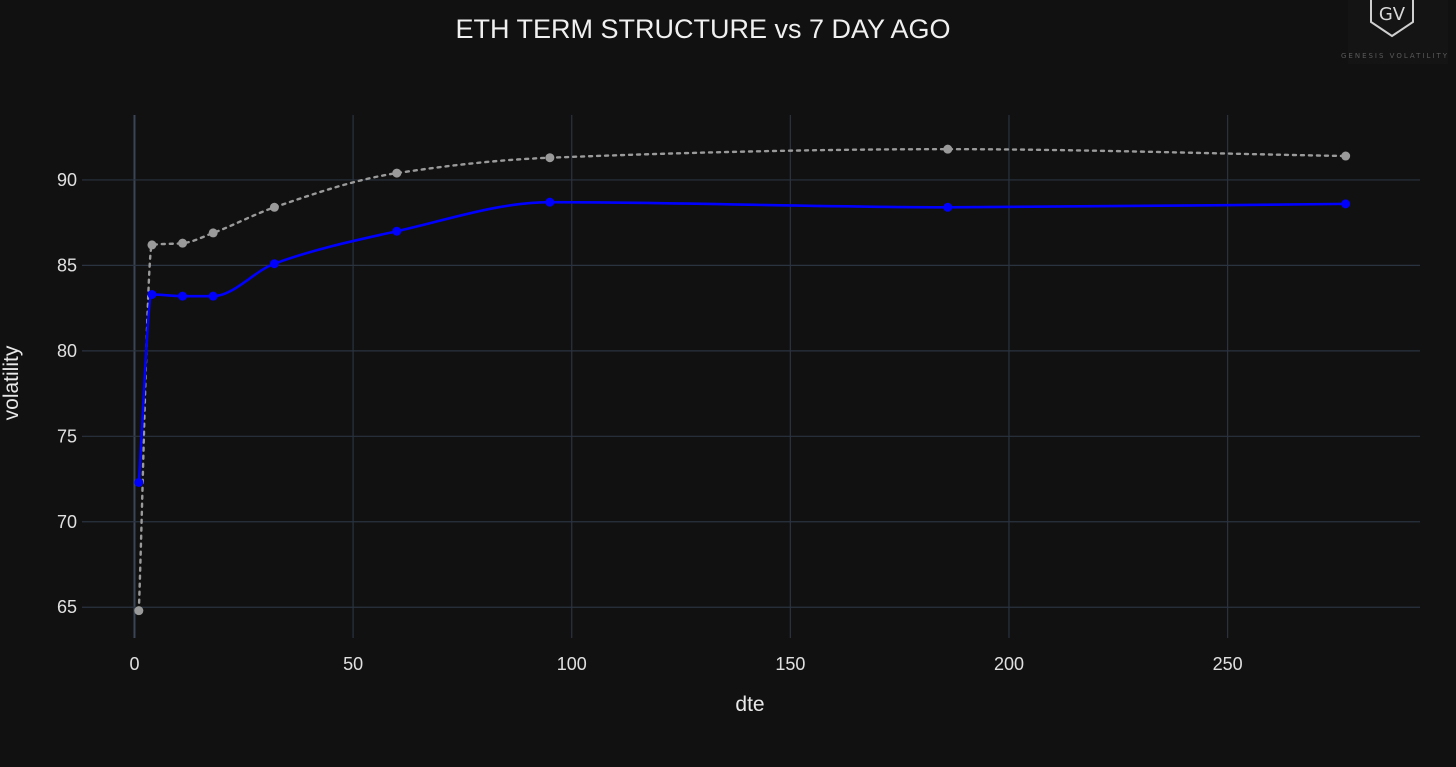  I want to click on x-axis-label: dte, so click(749, 704).